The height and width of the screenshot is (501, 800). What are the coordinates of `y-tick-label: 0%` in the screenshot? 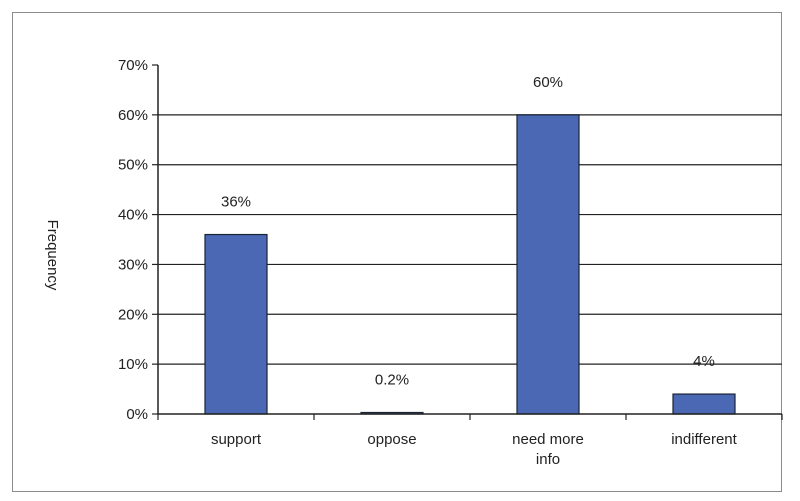 It's located at (137, 414).